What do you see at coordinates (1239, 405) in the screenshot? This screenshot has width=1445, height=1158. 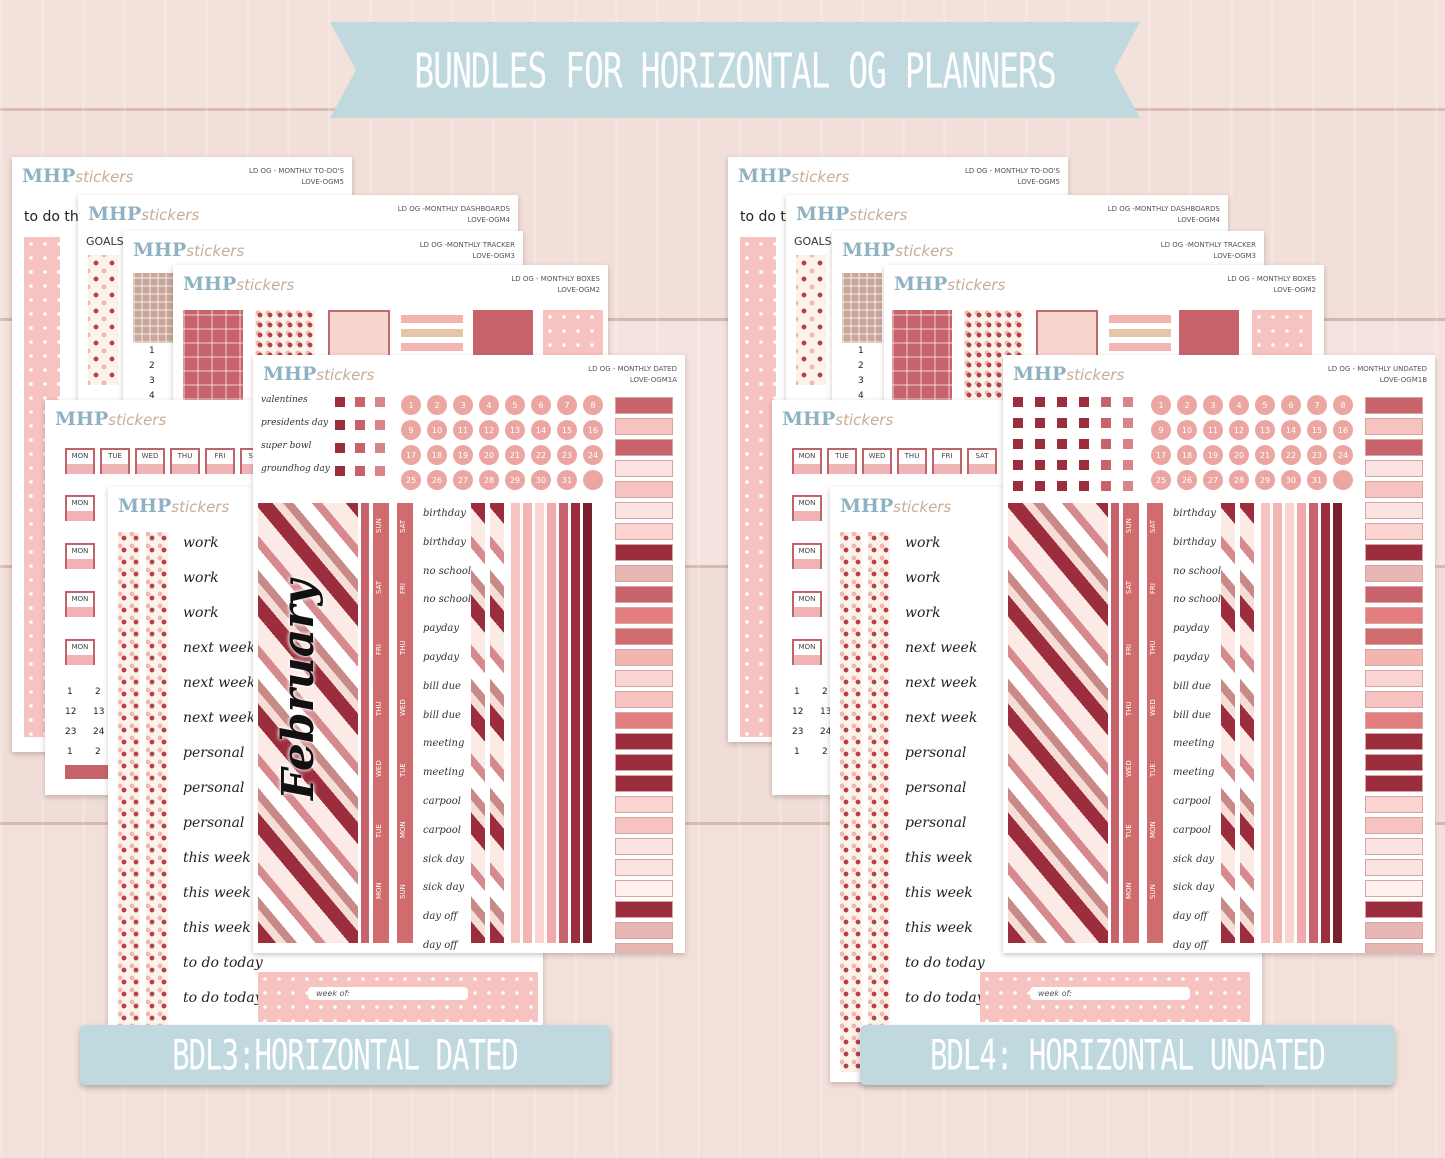 I see `date-circle: 4` at bounding box center [1239, 405].